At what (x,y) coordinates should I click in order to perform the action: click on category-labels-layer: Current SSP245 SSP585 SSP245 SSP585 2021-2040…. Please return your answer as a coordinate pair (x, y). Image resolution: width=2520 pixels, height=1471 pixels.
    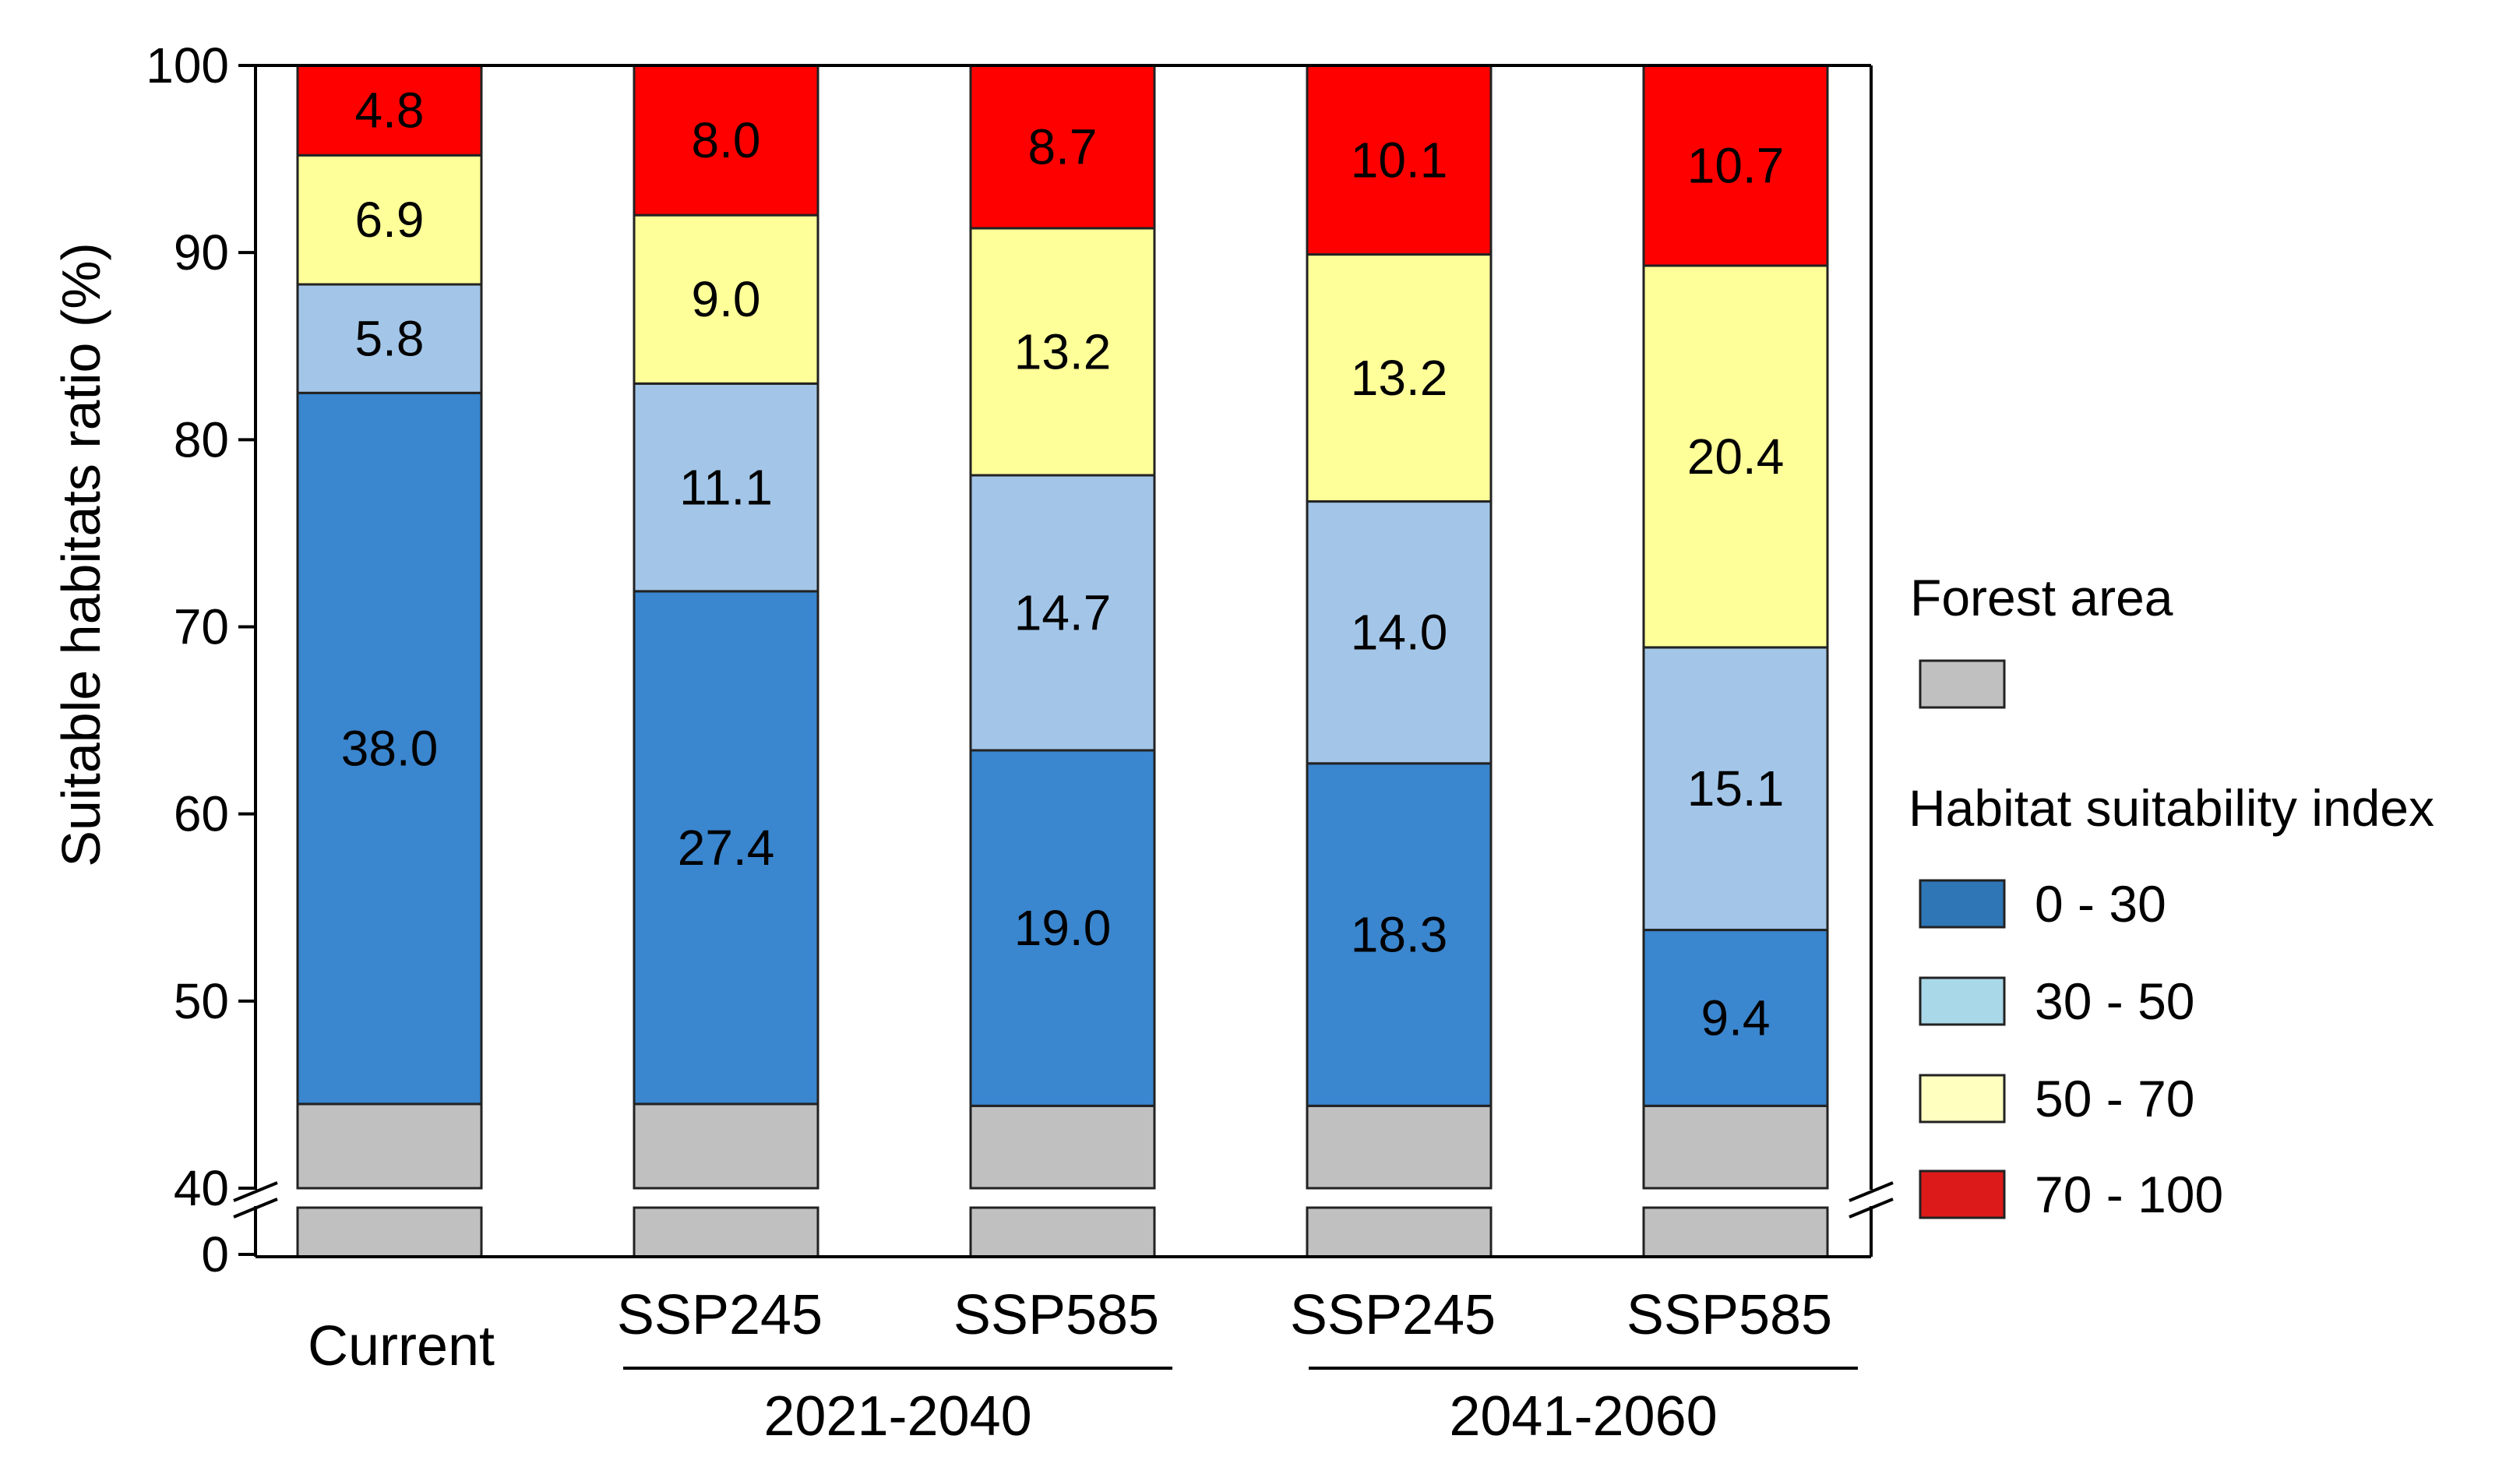
    Looking at the image, I should click on (1083, 1366).